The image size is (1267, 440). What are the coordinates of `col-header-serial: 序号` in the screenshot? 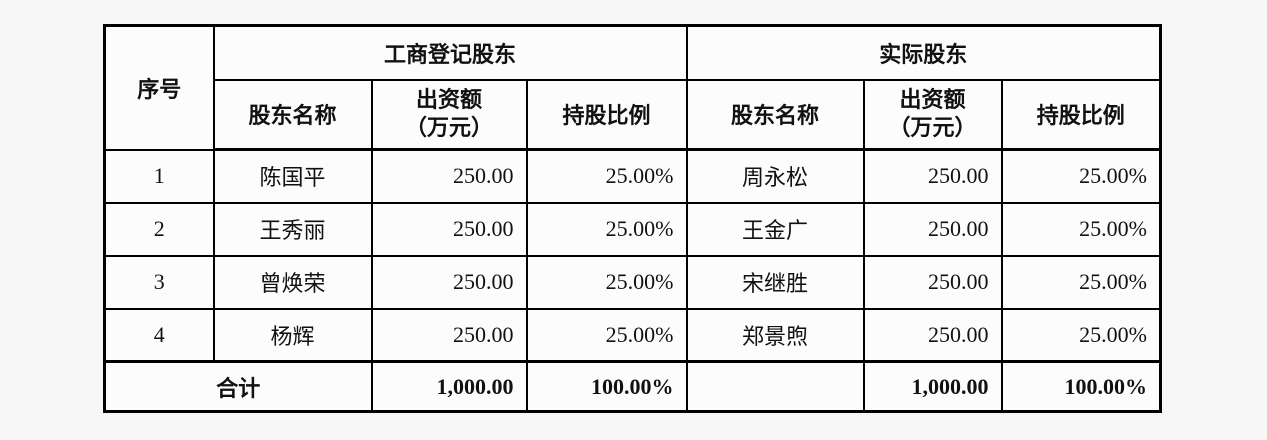 It's located at (159, 87).